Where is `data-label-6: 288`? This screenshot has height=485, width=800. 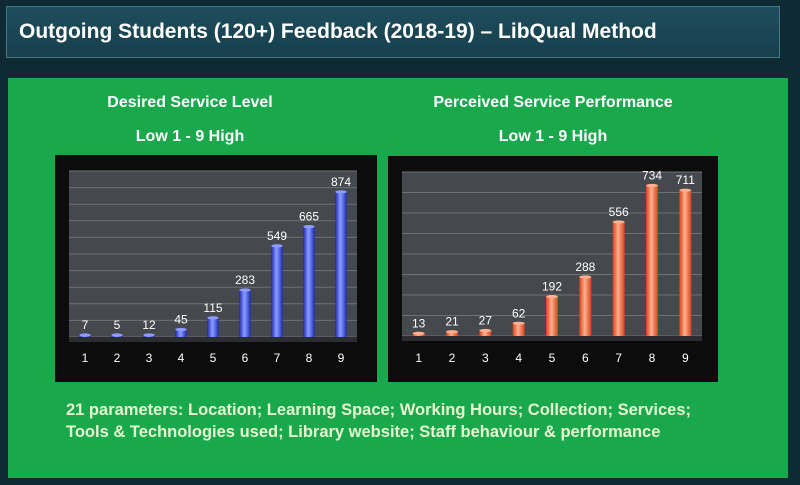
data-label-6: 288 is located at coordinates (585, 267).